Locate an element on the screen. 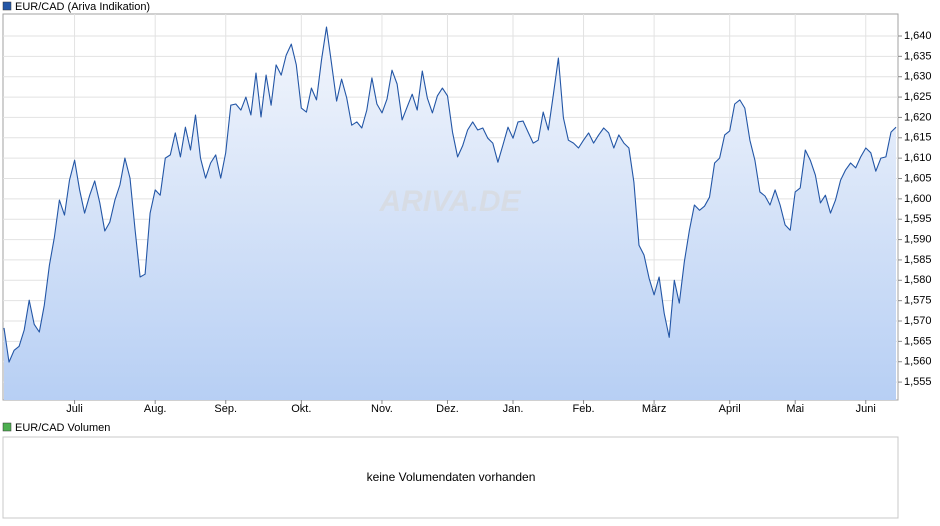 This screenshot has width=940, height=526. y-tick-label: 1,575 is located at coordinates (918, 301).